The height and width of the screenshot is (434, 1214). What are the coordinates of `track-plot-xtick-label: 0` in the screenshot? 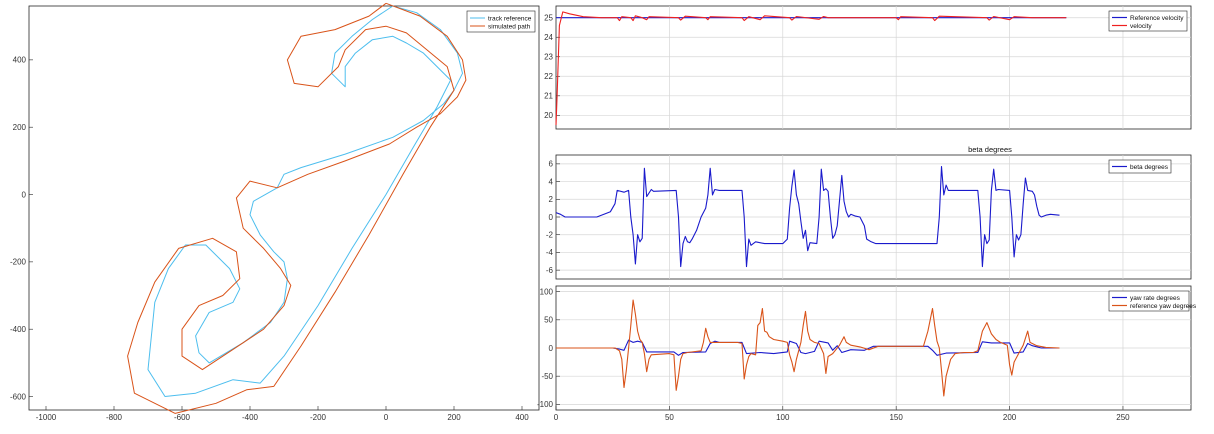 It's located at (386, 417).